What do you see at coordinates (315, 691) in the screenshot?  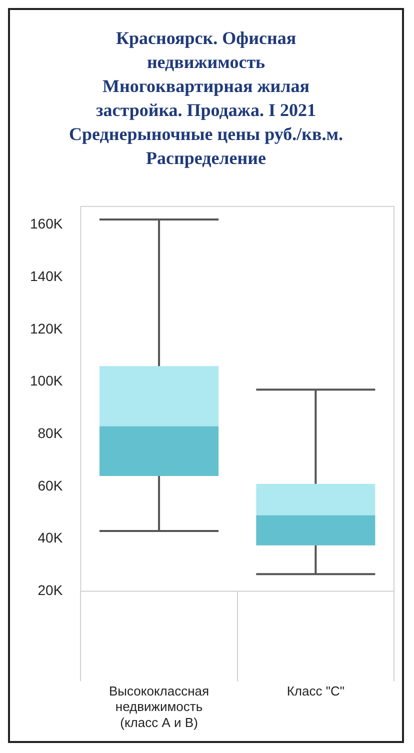 I see `x-tick-label: Класс "С"` at bounding box center [315, 691].